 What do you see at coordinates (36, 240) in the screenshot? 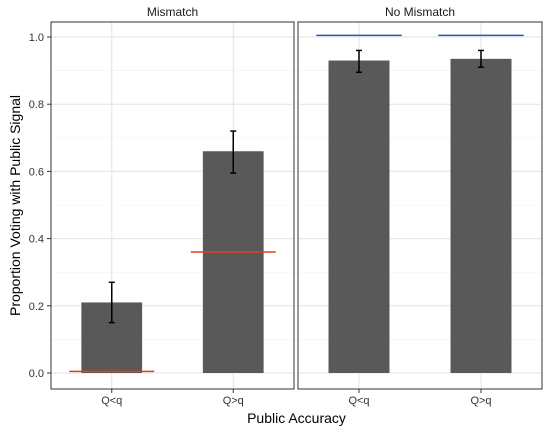
I see `y-tick-label: 0.4` at bounding box center [36, 240].